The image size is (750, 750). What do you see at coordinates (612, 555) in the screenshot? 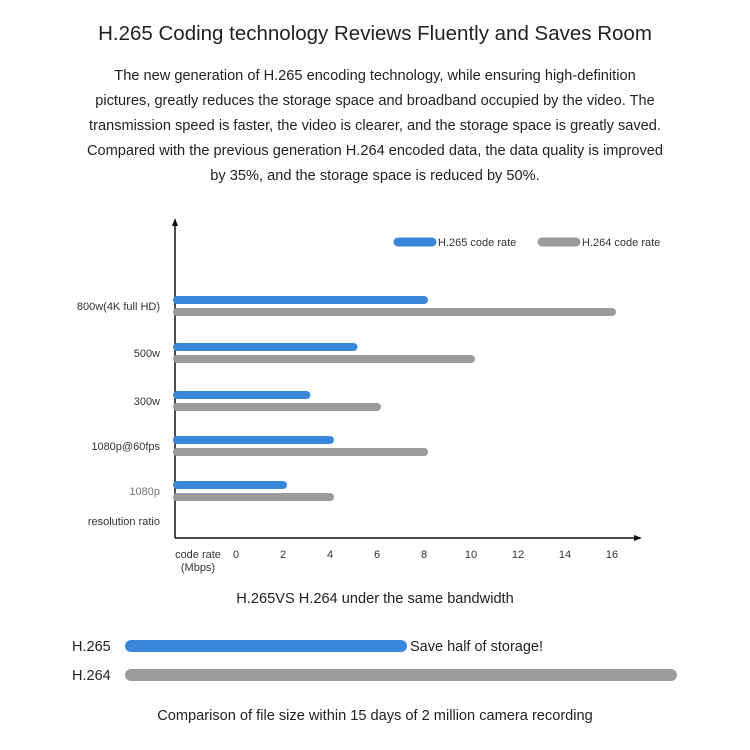
I see `x-tick-label: 16` at bounding box center [612, 555].